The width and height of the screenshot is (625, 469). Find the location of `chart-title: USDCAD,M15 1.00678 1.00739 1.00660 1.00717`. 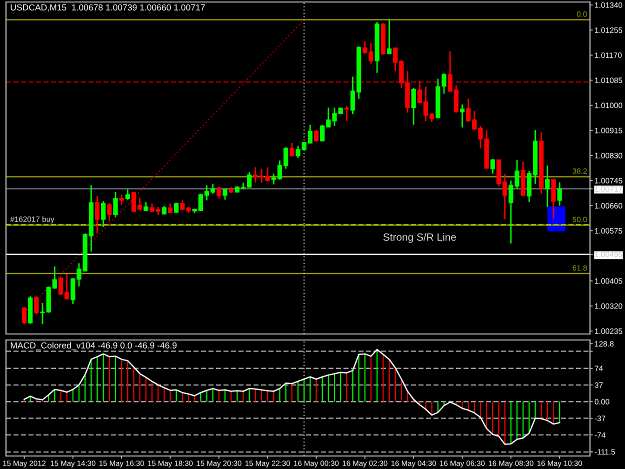

chart-title: USDCAD,M15 1.00678 1.00739 1.00660 1.00717 is located at coordinates (107, 8).